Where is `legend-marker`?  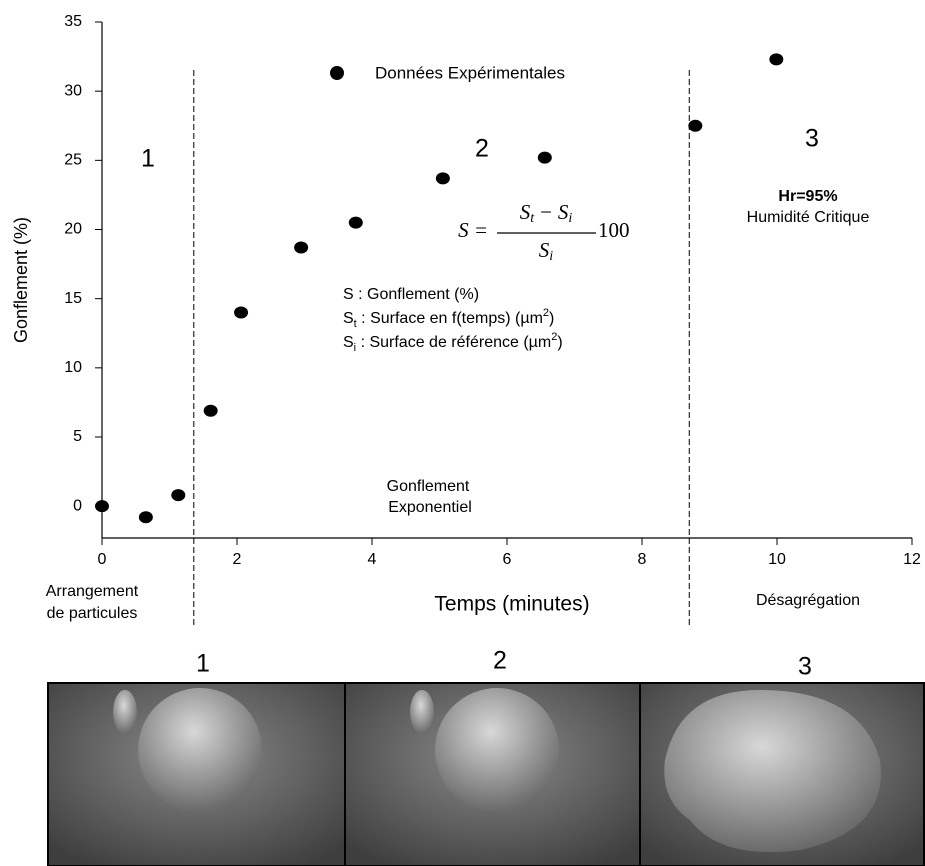 legend-marker is located at coordinates (337, 73).